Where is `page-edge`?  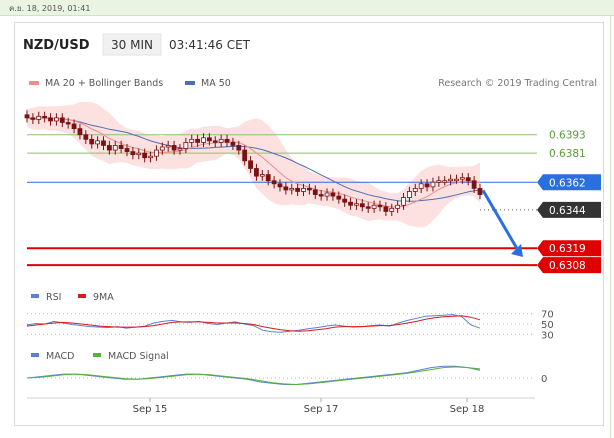 page-edge is located at coordinates (610, 226).